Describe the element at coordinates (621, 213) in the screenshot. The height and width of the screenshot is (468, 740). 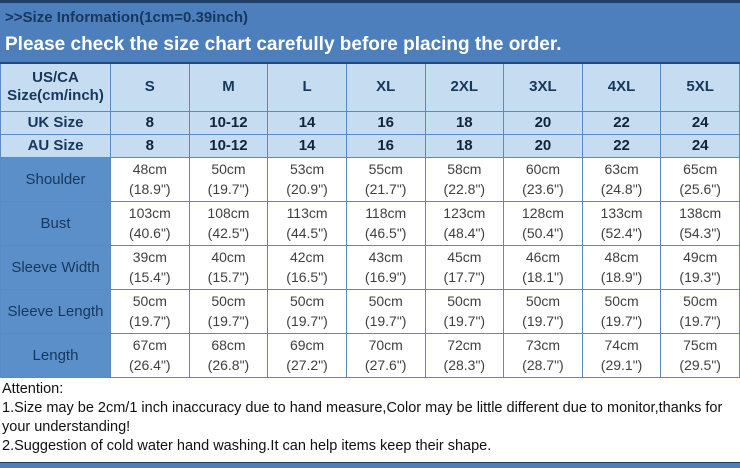
I see `measurement-cm-value: 133cm` at that location.